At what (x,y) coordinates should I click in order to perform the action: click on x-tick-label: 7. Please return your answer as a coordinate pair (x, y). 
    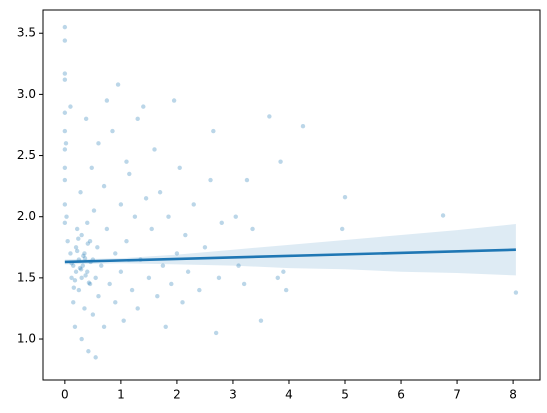
    Looking at the image, I should click on (457, 395).